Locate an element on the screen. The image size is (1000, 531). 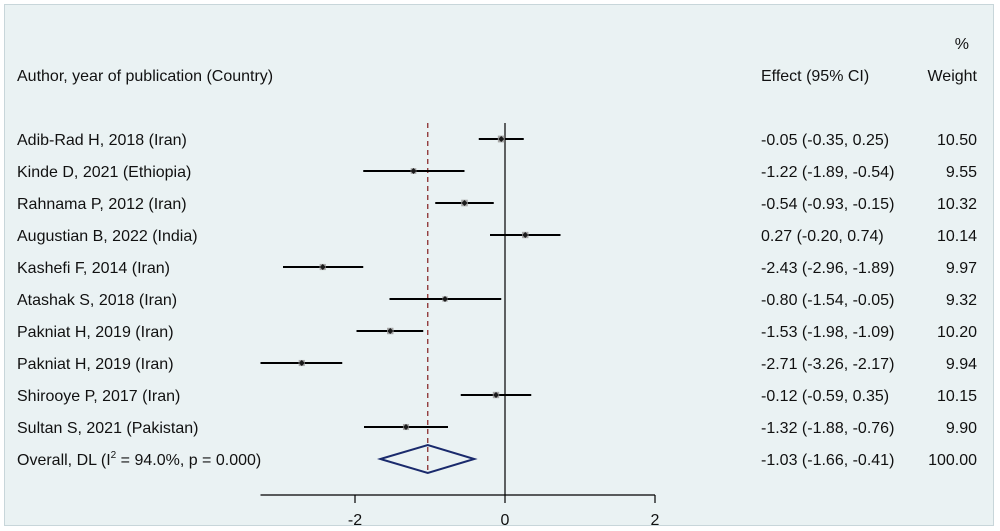
study-label: Kinde D, 2021 (Ethiopia) is located at coordinates (104, 172).